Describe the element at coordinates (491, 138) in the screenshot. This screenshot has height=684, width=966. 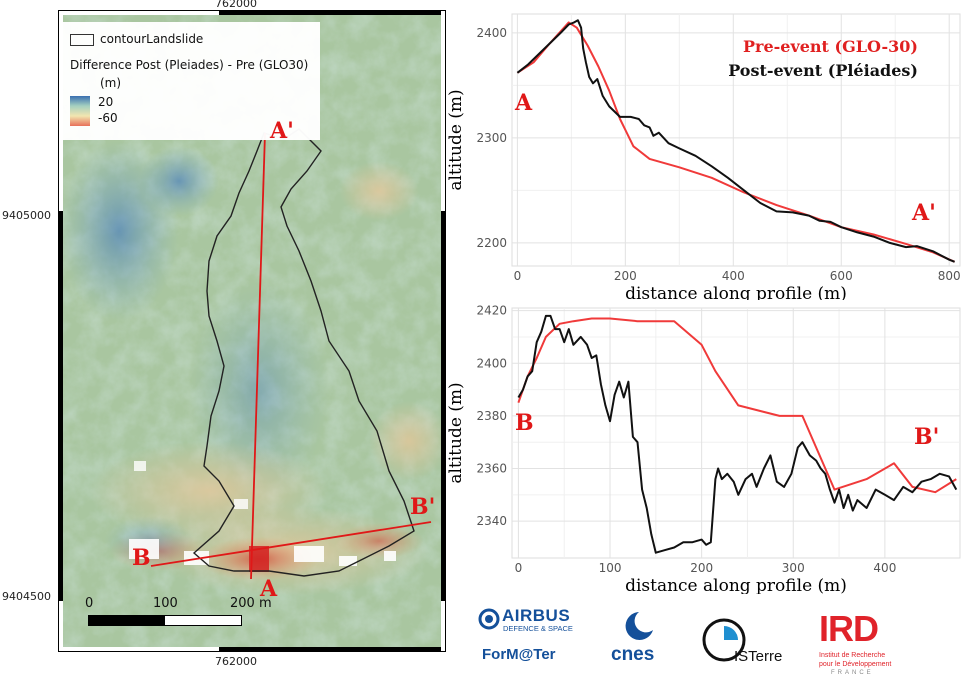
I see `y-tick-label: 2300` at that location.